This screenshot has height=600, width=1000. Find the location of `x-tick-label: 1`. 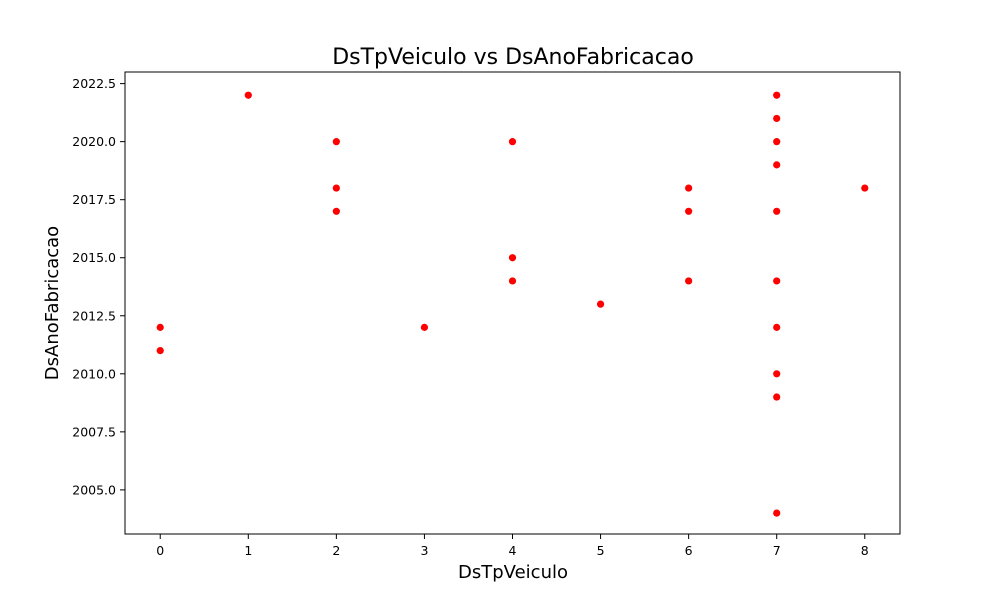

x-tick-label: 1 is located at coordinates (248, 550).